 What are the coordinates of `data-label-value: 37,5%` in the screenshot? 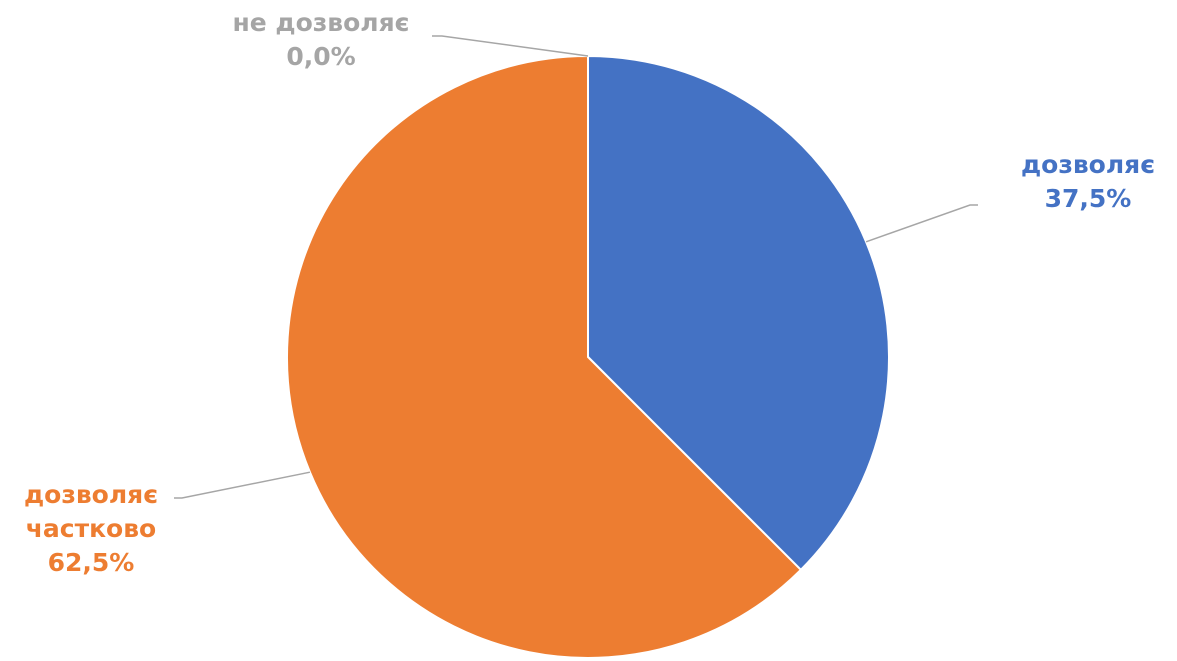 It's located at (1088, 198).